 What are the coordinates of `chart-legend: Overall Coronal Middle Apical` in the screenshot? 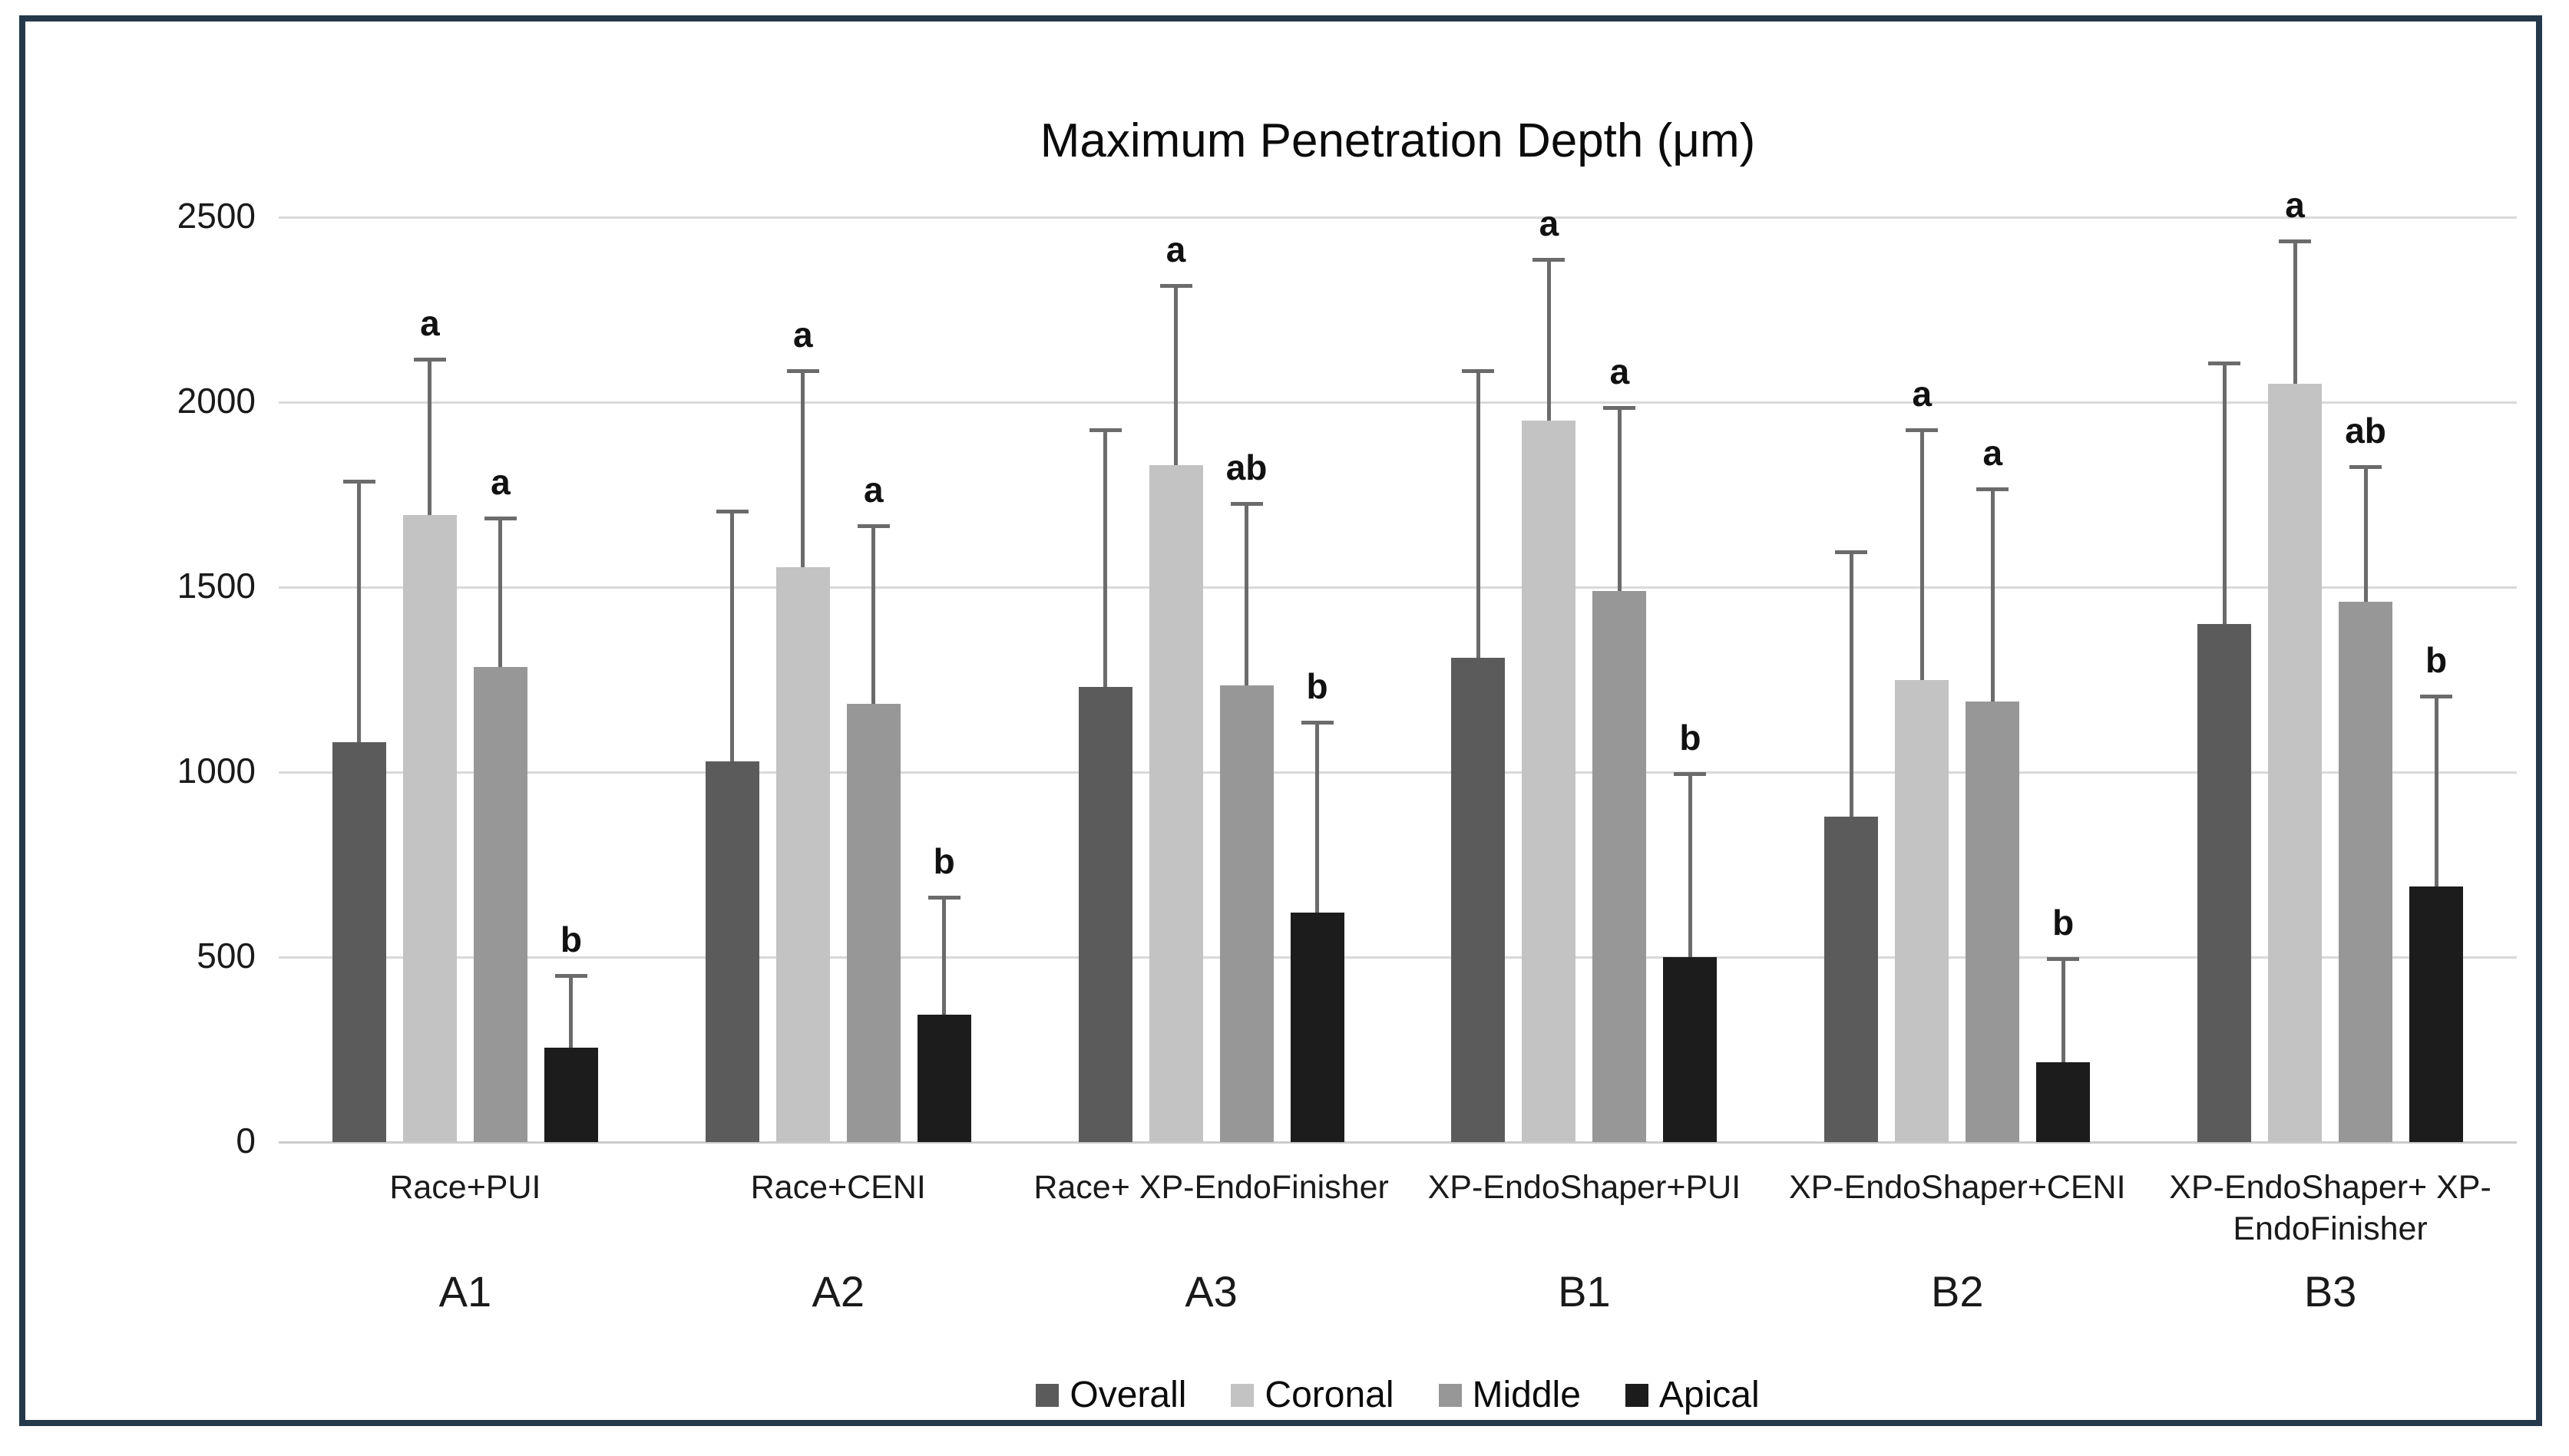 It's located at (1398, 1395).